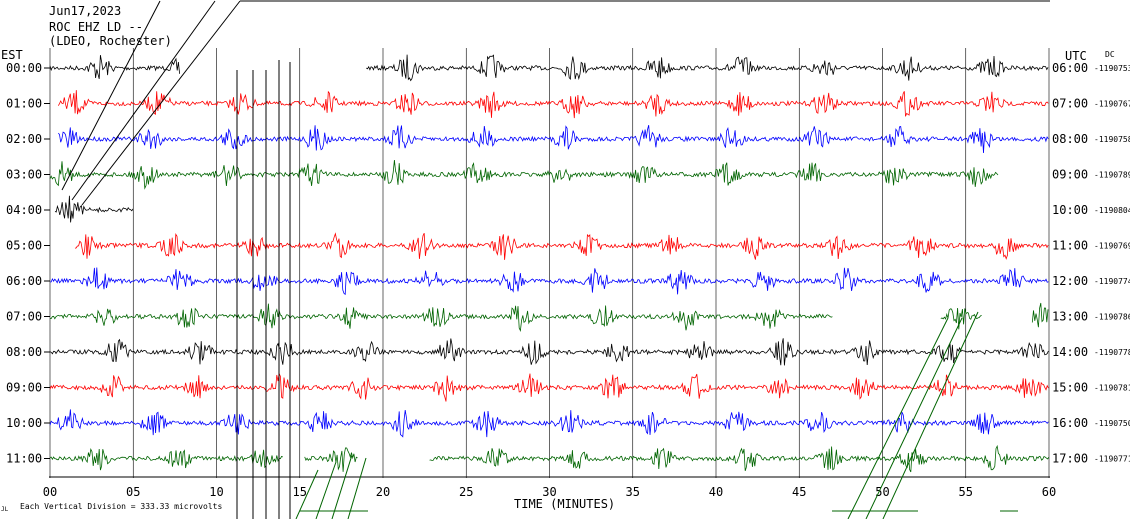 This screenshot has height=519, width=1130. What do you see at coordinates (24, 317) in the screenshot?
I see `est-label: 07:00` at bounding box center [24, 317].